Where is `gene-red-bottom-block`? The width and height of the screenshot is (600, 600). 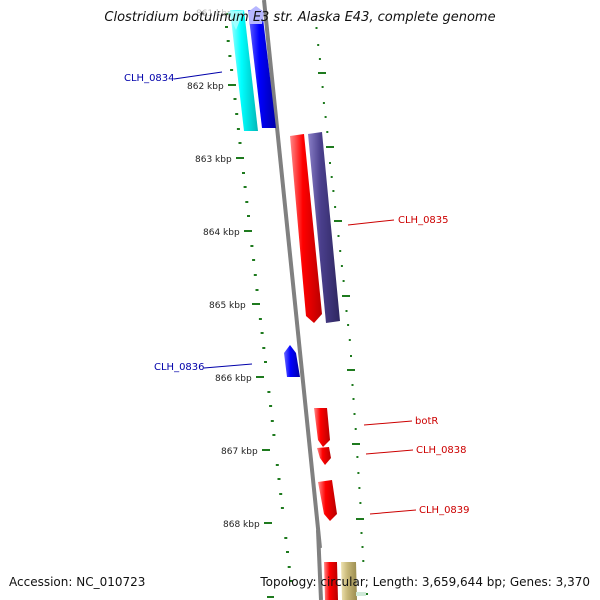 gene-red-bottom-block is located at coordinates (331, 581).